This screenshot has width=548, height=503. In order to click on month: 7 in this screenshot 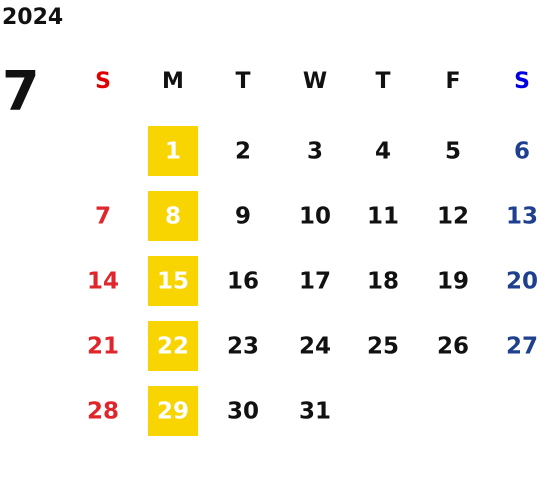, I will do `click(21, 91)`.